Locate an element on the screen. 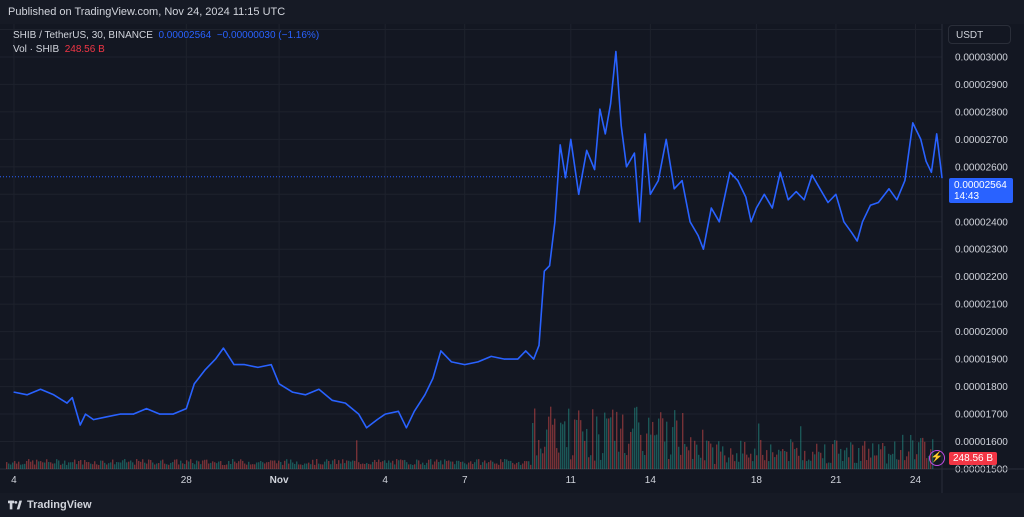  y-tick-label: 0.00001800 is located at coordinates (981, 387).